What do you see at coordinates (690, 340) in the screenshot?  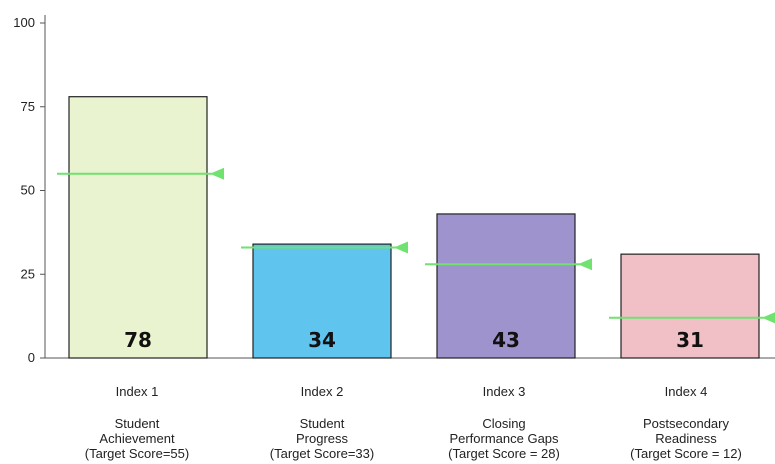 I see `bar-value-label: 31` at bounding box center [690, 340].